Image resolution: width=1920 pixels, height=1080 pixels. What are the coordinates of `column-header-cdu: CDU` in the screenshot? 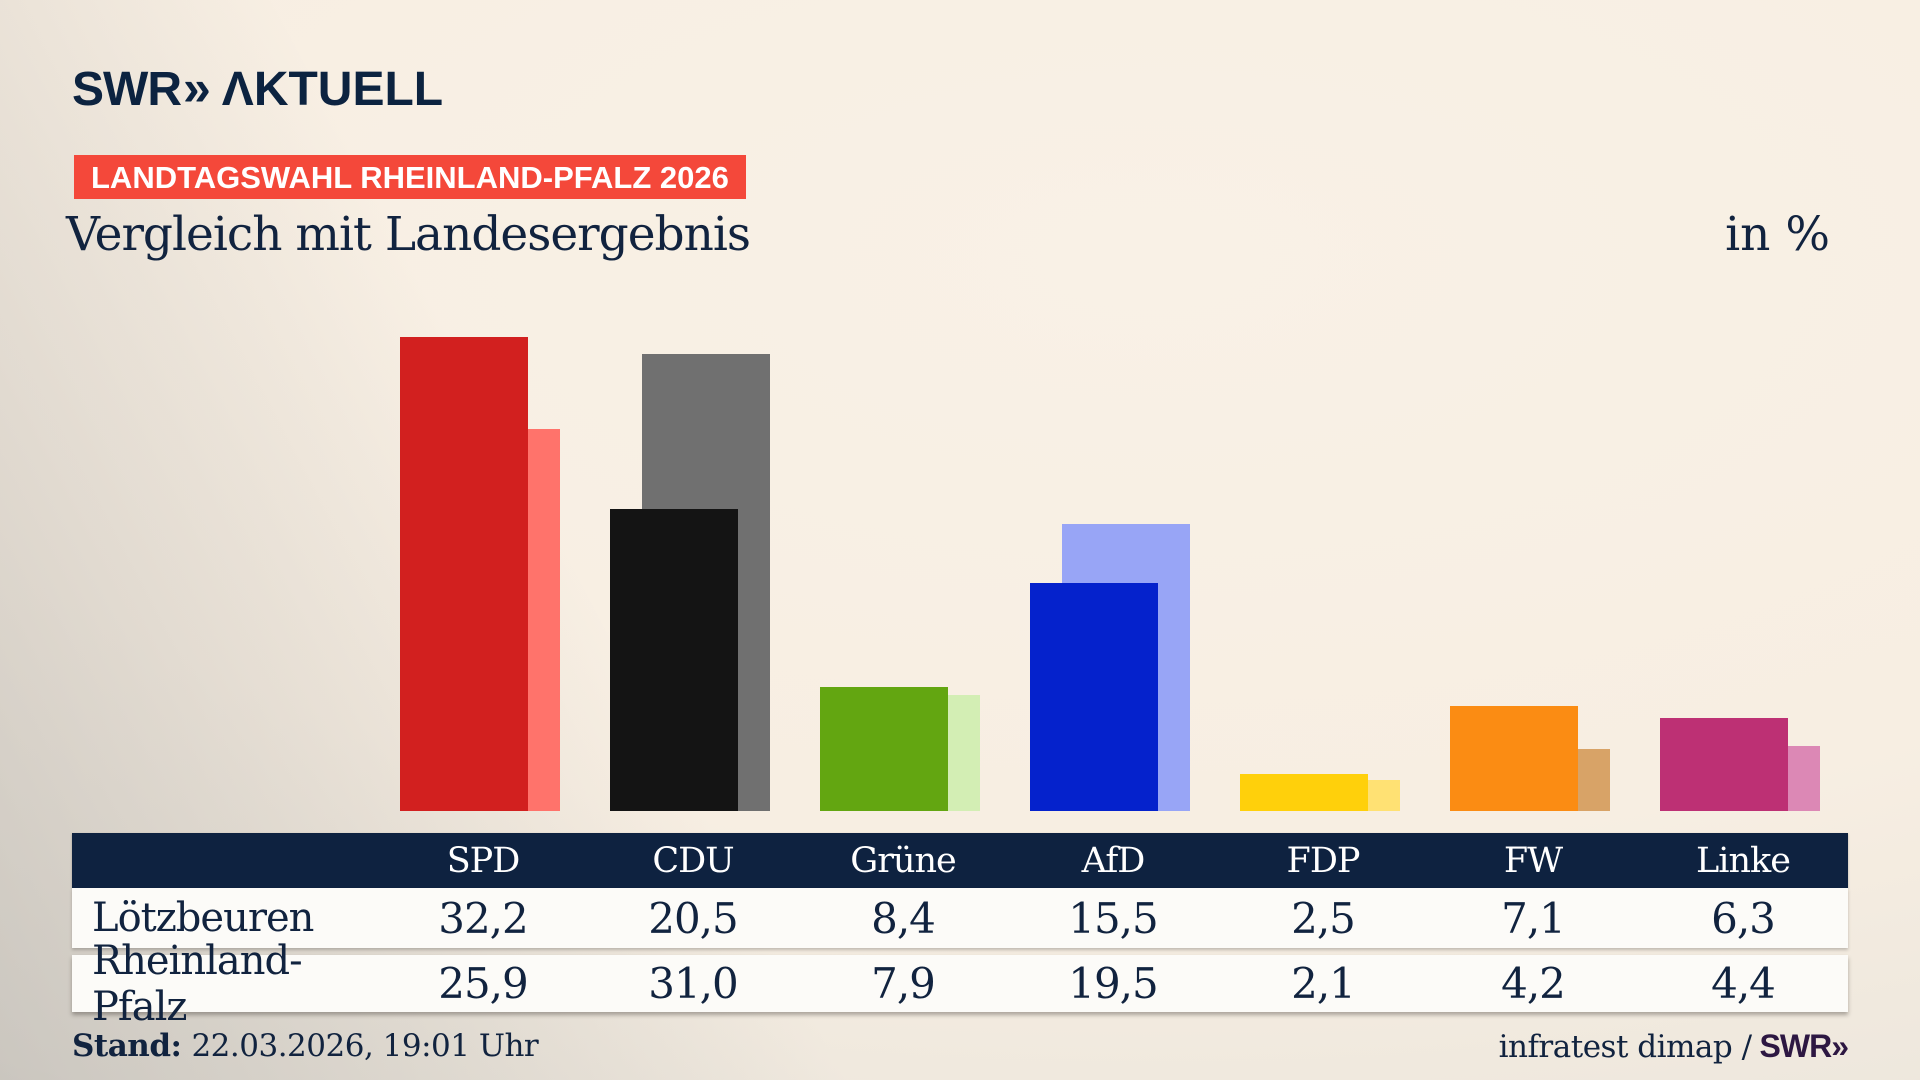 It's located at (693, 860).